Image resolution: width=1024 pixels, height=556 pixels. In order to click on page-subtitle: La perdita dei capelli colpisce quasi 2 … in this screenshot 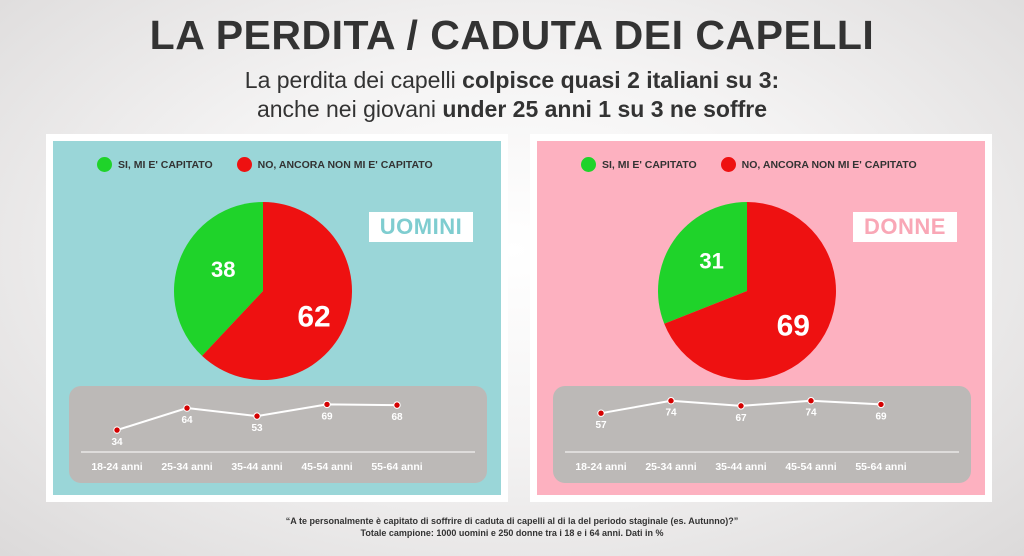, I will do `click(512, 95)`.